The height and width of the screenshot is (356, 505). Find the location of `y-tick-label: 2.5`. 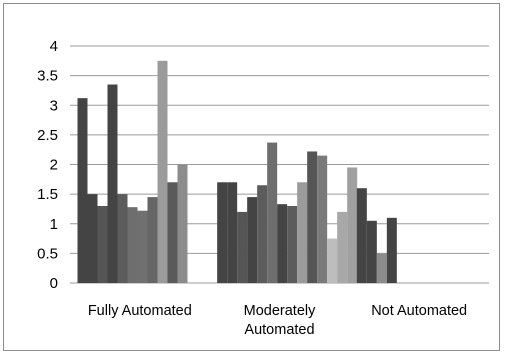

y-tick-label: 2.5 is located at coordinates (47, 135).